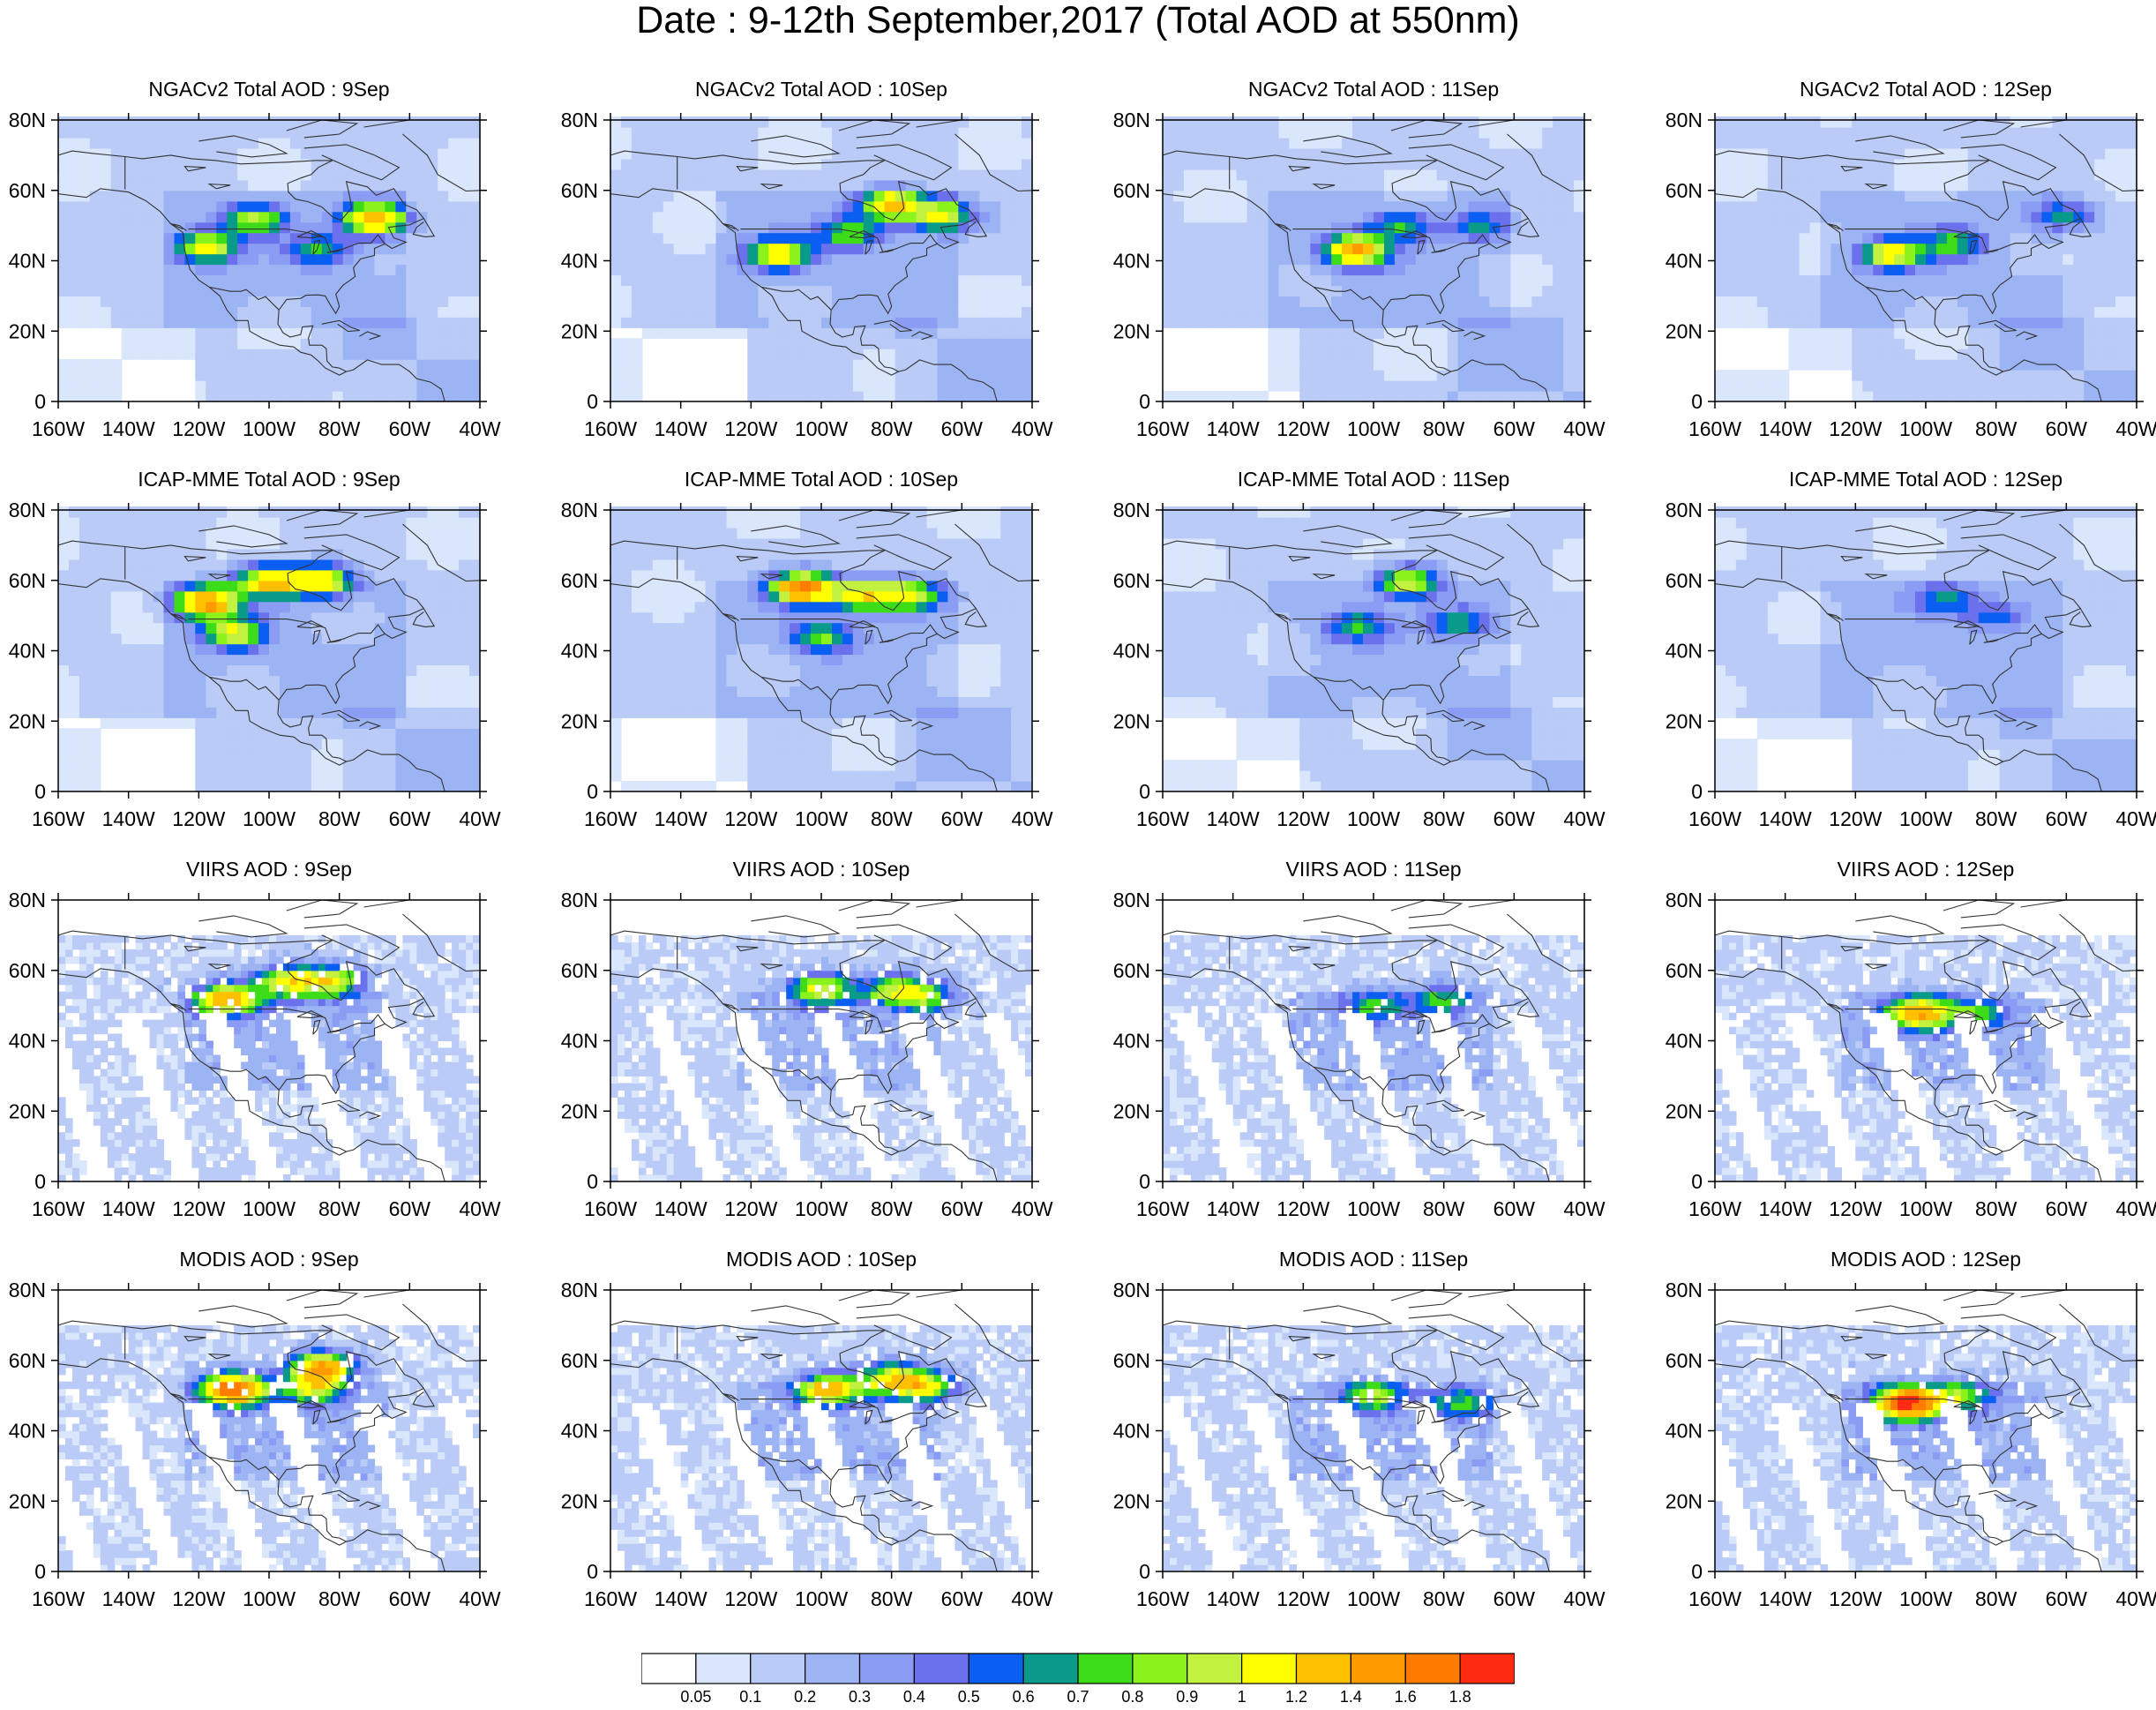  What do you see at coordinates (821, 1259) in the screenshot?
I see `panel-title: MODIS AOD : 10Sep` at bounding box center [821, 1259].